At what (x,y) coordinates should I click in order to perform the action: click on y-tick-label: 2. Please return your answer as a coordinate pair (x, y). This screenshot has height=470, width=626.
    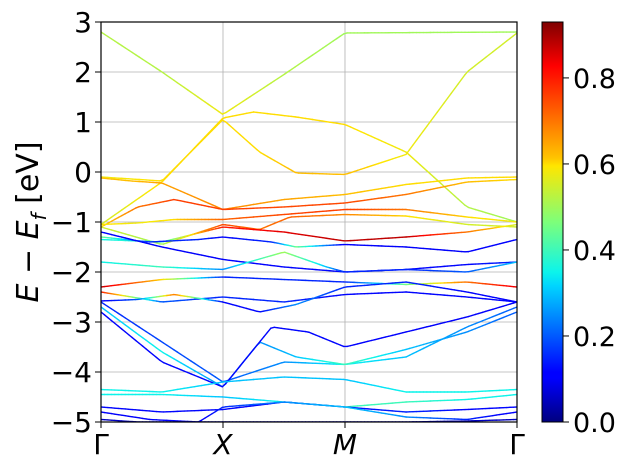
    Looking at the image, I should click on (83, 72).